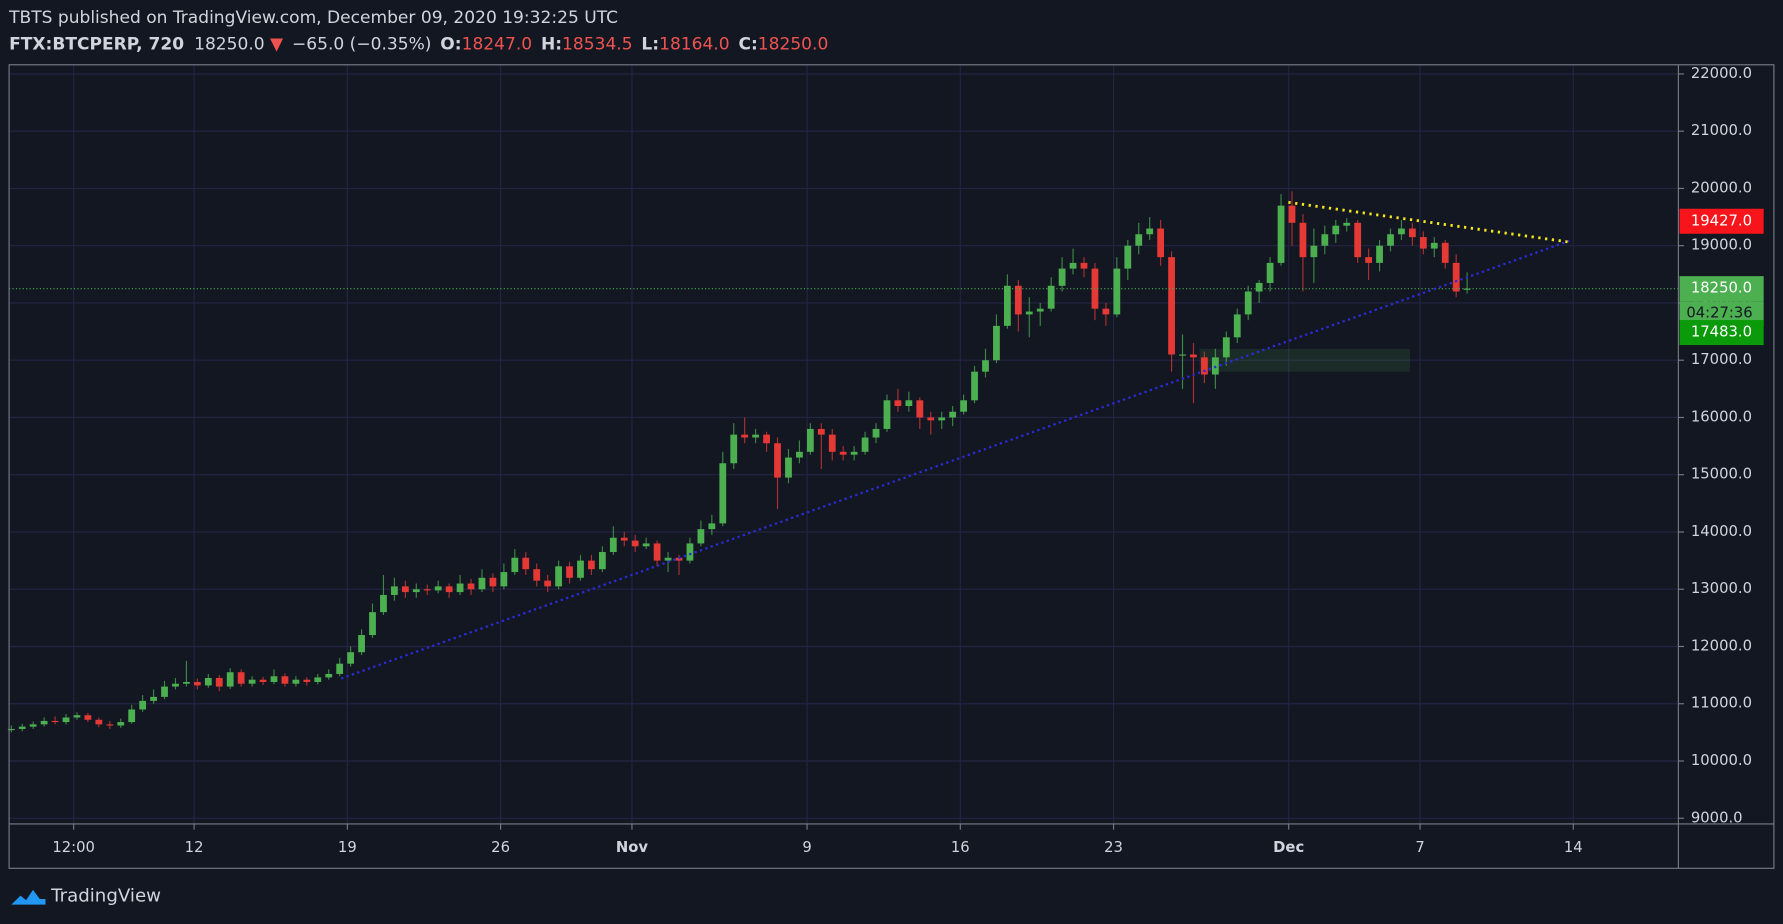  I want to click on last-price: 18250.0, so click(229, 44).